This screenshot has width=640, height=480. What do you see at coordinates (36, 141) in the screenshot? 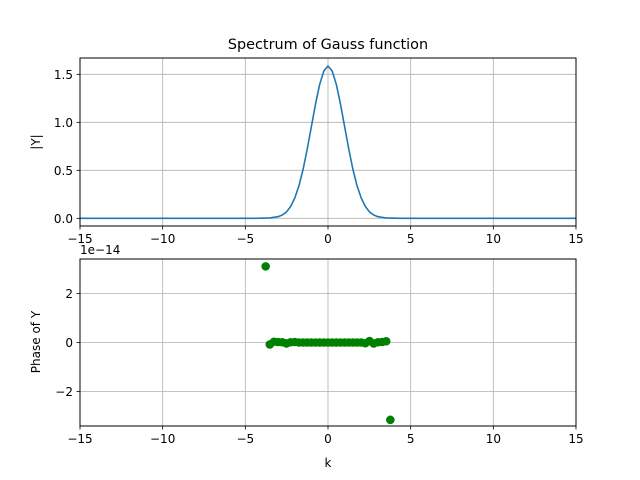
I see `y-axis-label: |Y|` at bounding box center [36, 141].